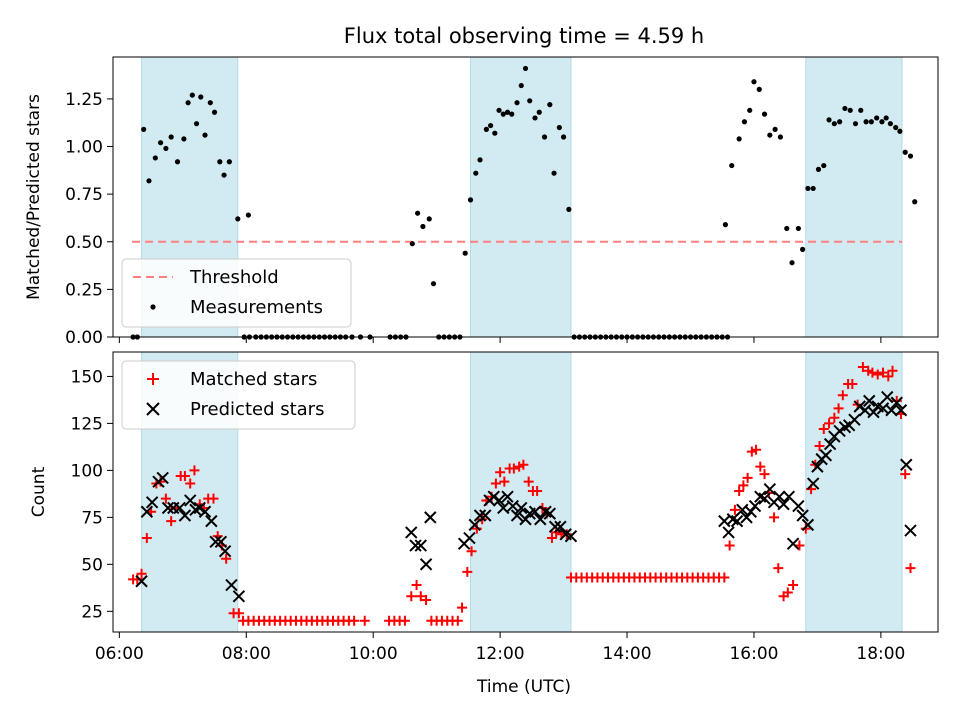  Describe the element at coordinates (92, 518) in the screenshot. I see `y-tick-label: 75` at that location.